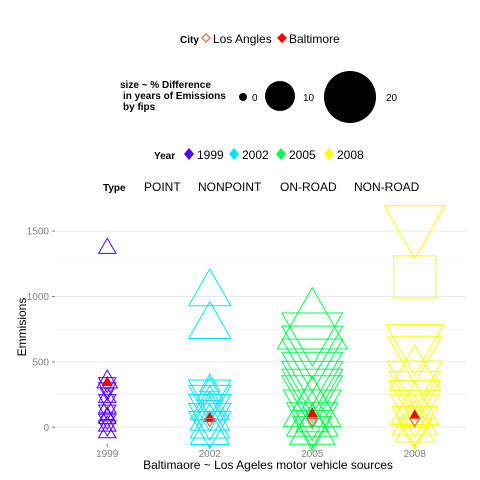 The height and width of the screenshot is (480, 480). What do you see at coordinates (261, 401) in the screenshot?
I see `city-marks` at bounding box center [261, 401].